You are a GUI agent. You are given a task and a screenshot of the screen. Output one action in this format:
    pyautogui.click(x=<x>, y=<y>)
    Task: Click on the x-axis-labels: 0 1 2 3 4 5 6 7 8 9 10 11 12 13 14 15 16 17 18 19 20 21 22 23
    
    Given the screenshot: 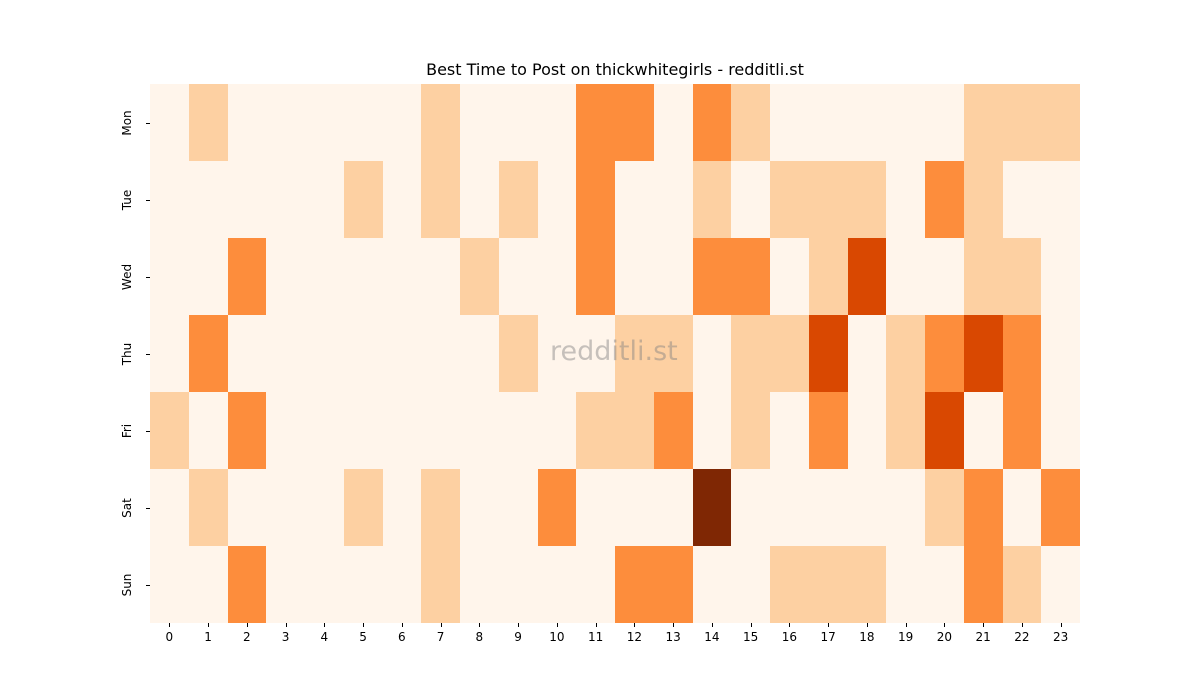 What is the action you would take?
    pyautogui.click(x=615, y=635)
    